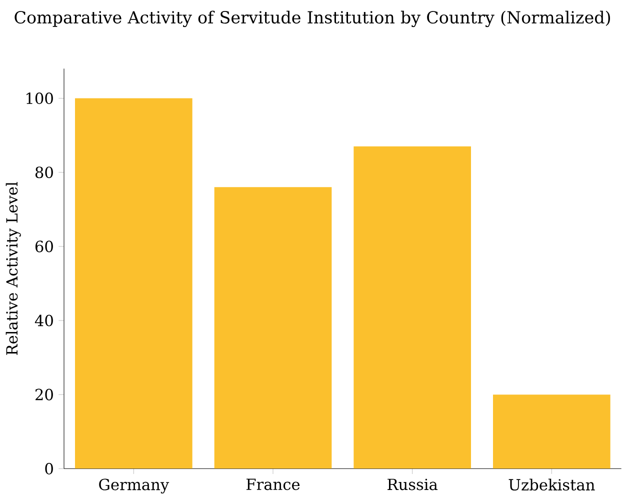 The width and height of the screenshot is (625, 502). I want to click on y-tick-label: 100, so click(39, 98).